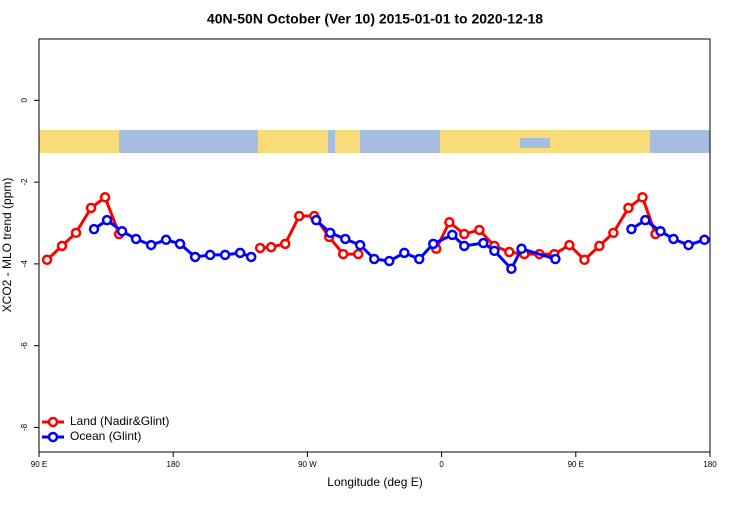 Image resolution: width=750 pixels, height=505 pixels. What do you see at coordinates (119, 421) in the screenshot?
I see `legend-label: Land (Nadir&Glint)` at bounding box center [119, 421].